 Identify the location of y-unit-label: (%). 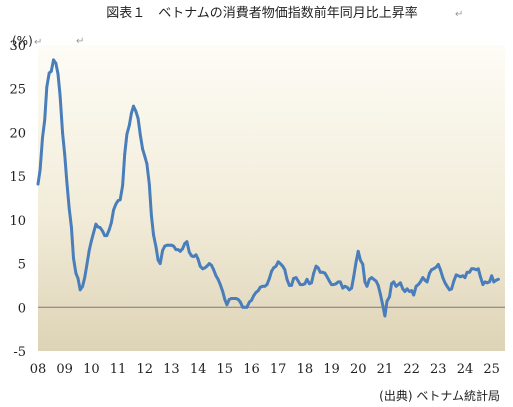
(22, 41).